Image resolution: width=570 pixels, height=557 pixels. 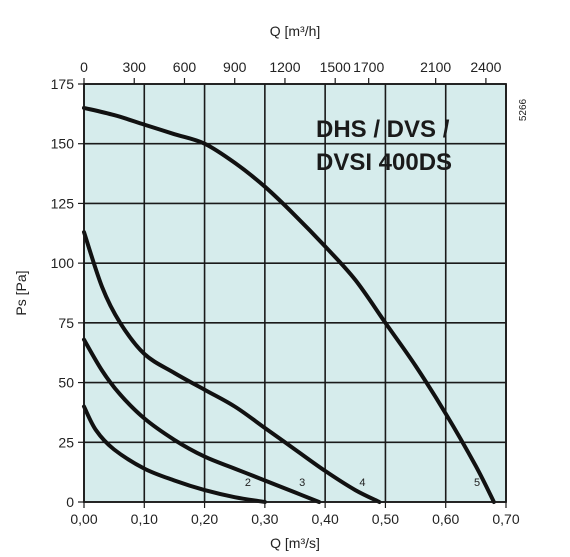 What do you see at coordinates (63, 84) in the screenshot?
I see `y-tick-label: 175` at bounding box center [63, 84].